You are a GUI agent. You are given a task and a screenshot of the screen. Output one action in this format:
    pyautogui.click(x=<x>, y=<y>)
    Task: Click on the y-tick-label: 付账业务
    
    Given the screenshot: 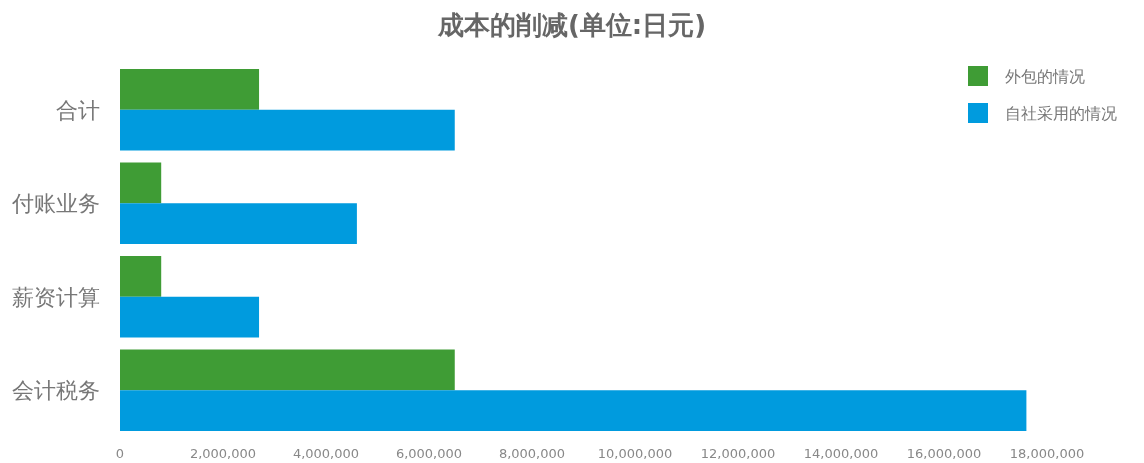 What is the action you would take?
    pyautogui.click(x=55, y=204)
    